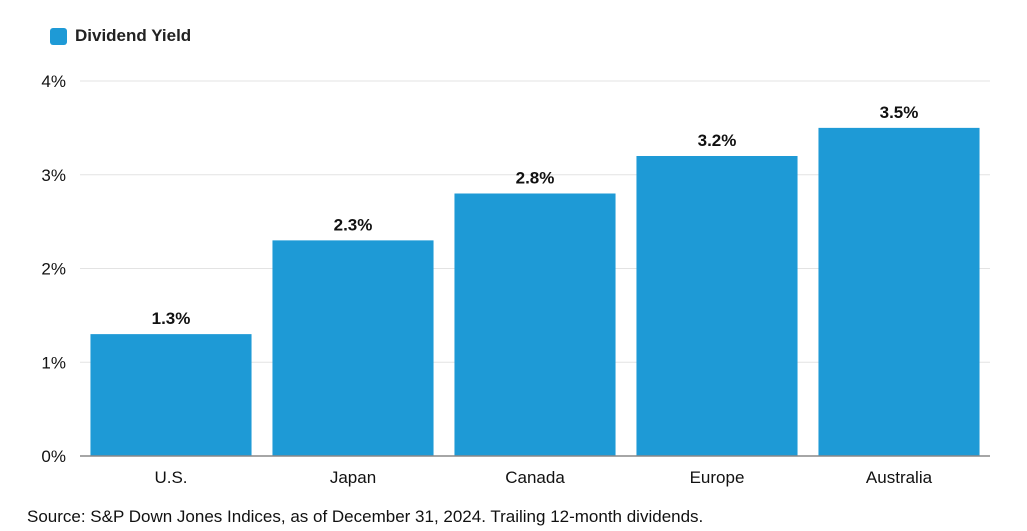 The width and height of the screenshot is (1027, 531). What do you see at coordinates (53, 269) in the screenshot?
I see `y-tick-label: 2%` at bounding box center [53, 269].